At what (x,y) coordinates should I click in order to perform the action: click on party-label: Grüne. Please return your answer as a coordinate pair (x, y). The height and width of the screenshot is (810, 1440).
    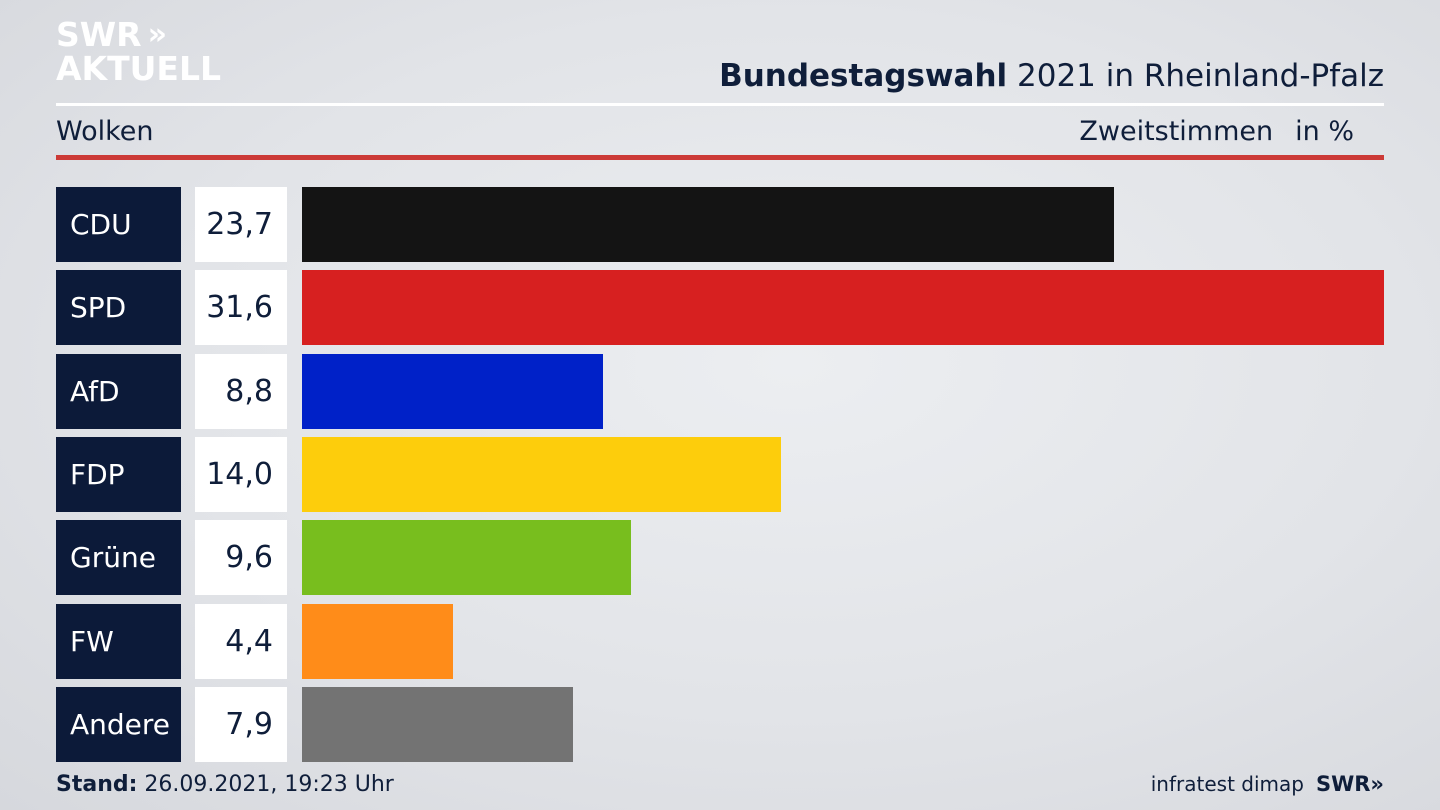
    Looking at the image, I should click on (118, 558).